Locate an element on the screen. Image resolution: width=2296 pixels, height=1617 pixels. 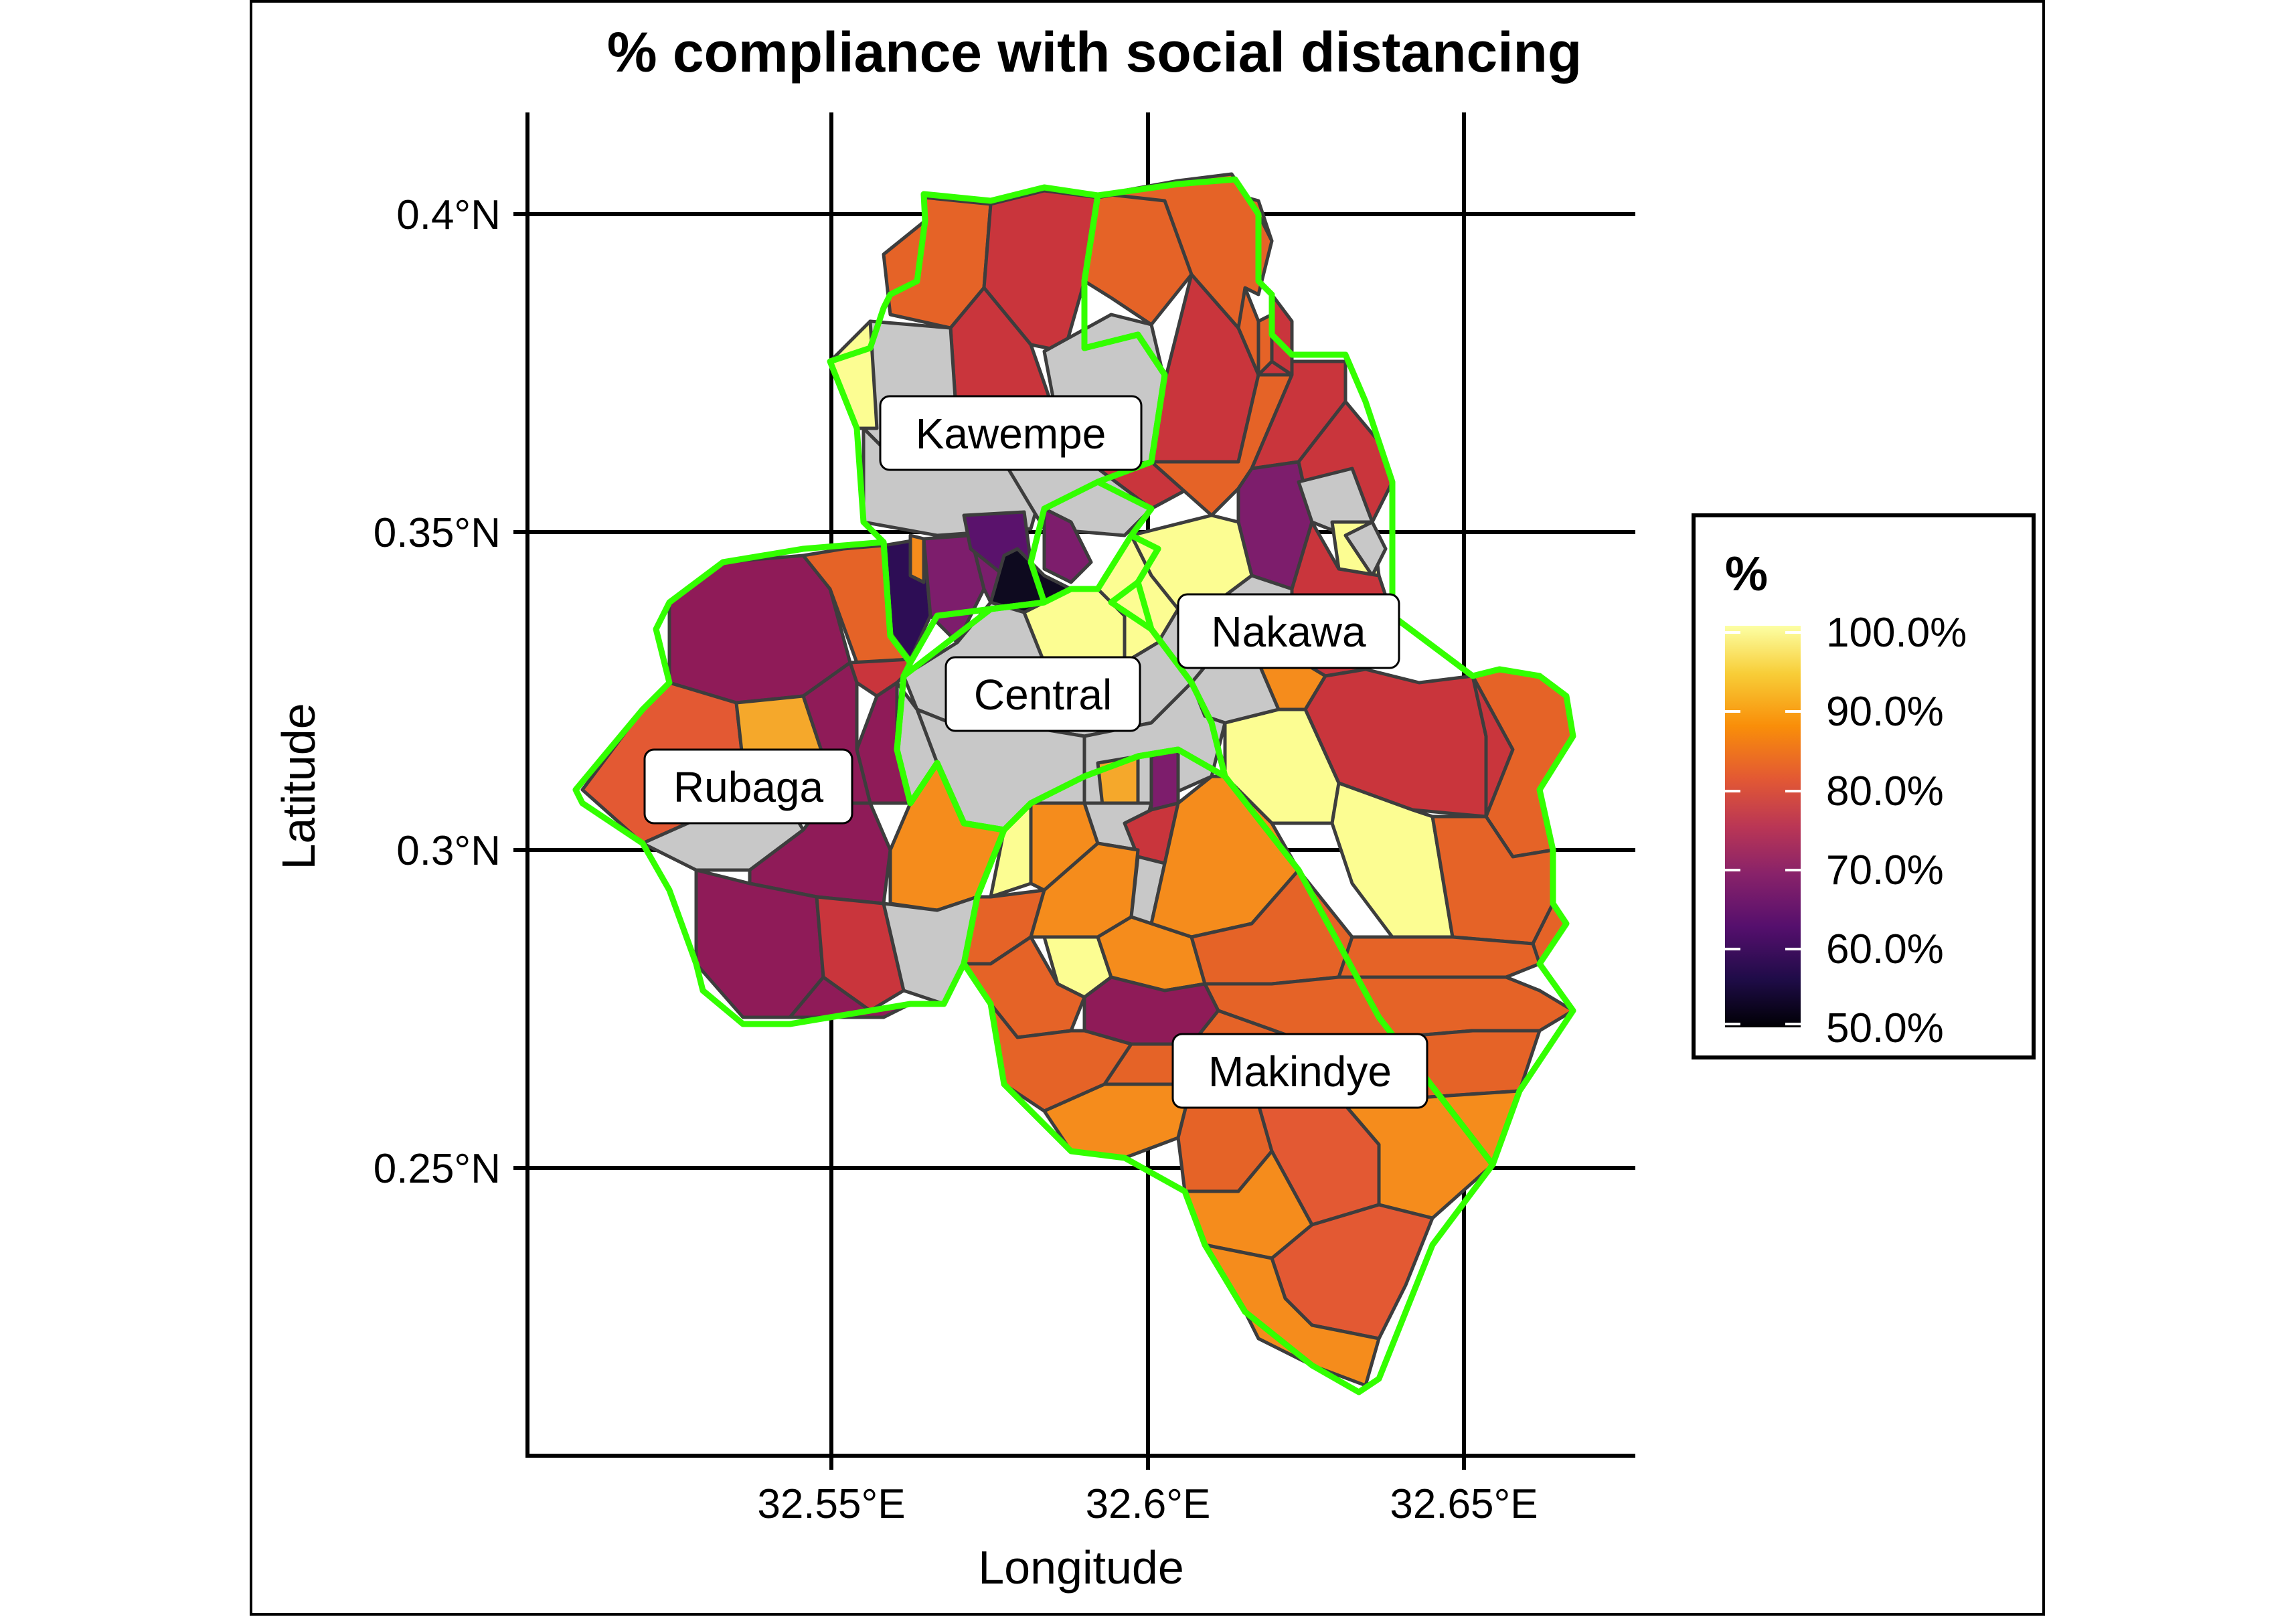
y-tick-label: 0.3°N is located at coordinates (448, 851).